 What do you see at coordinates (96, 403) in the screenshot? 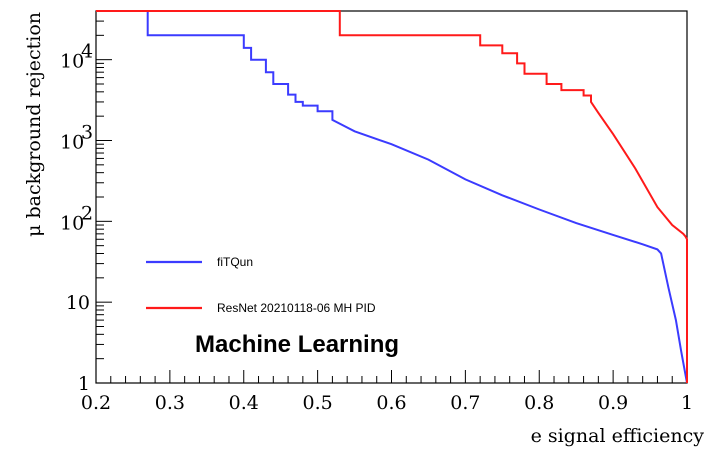
I see `x-tick-label: 0.2` at bounding box center [96, 403].